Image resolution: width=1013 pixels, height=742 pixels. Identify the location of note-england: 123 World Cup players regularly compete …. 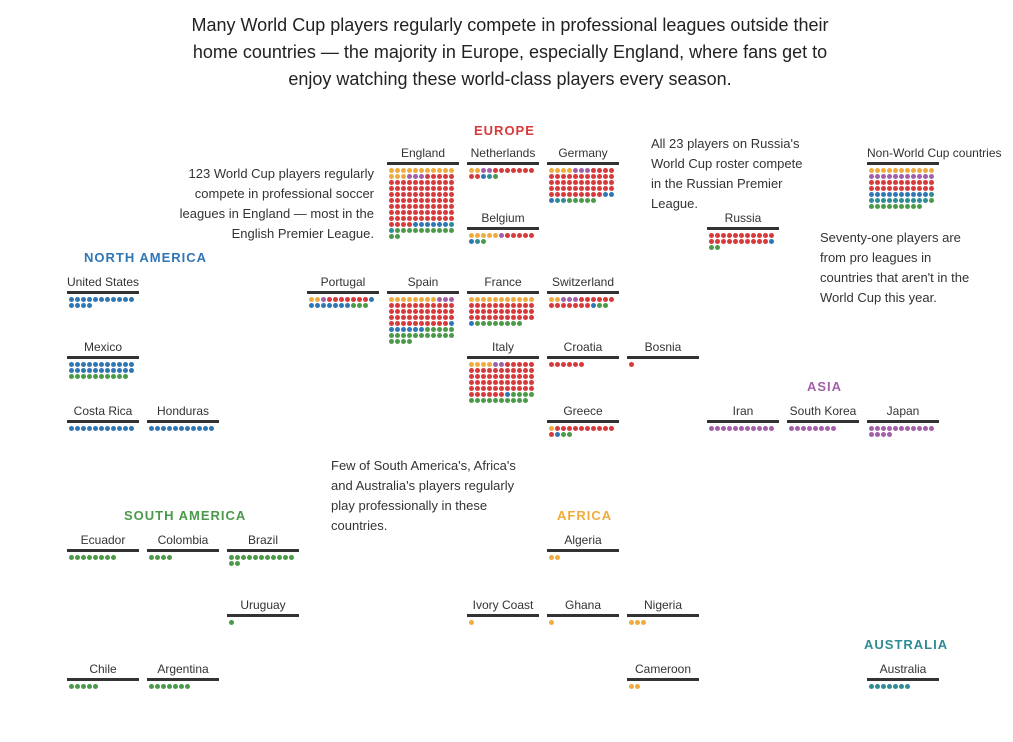
(276, 203).